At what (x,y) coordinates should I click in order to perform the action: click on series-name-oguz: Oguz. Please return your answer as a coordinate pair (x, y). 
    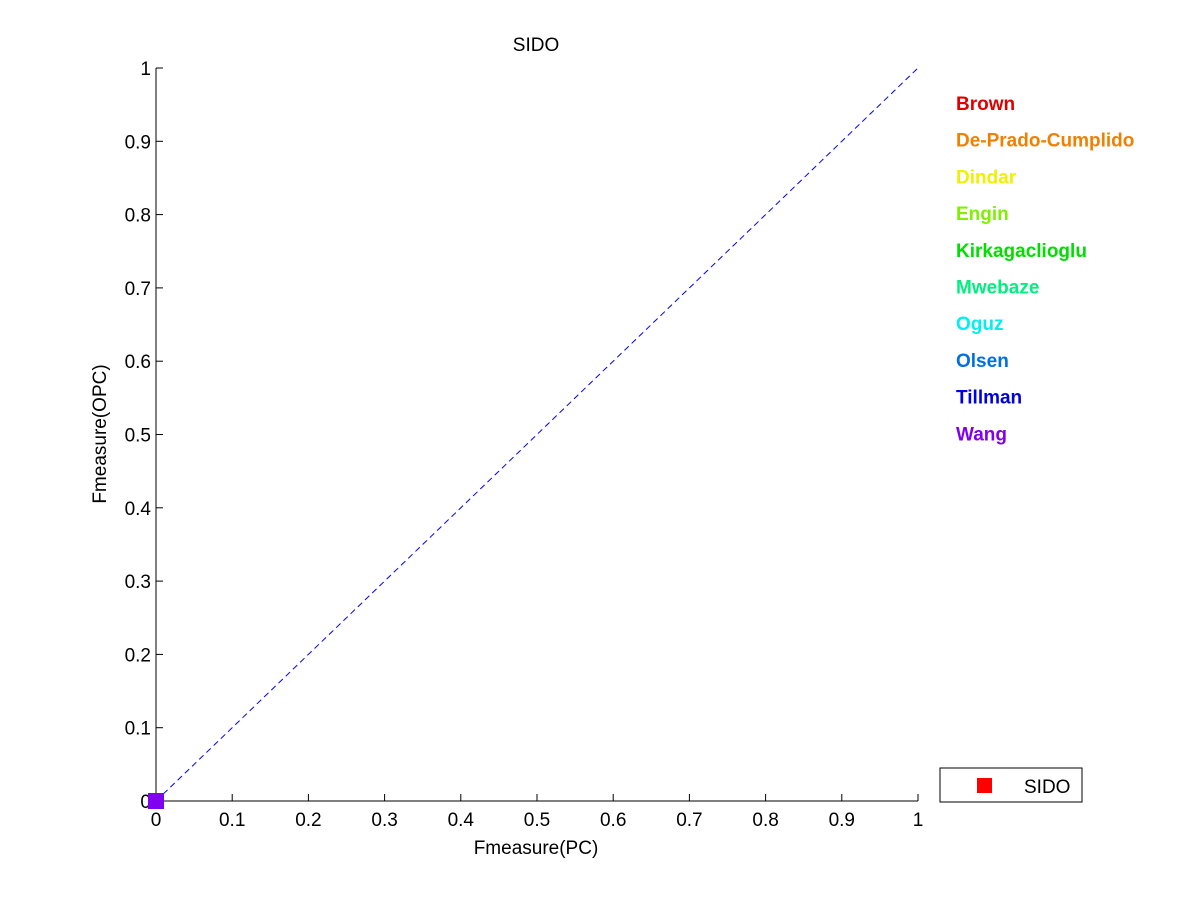
    Looking at the image, I should click on (980, 324).